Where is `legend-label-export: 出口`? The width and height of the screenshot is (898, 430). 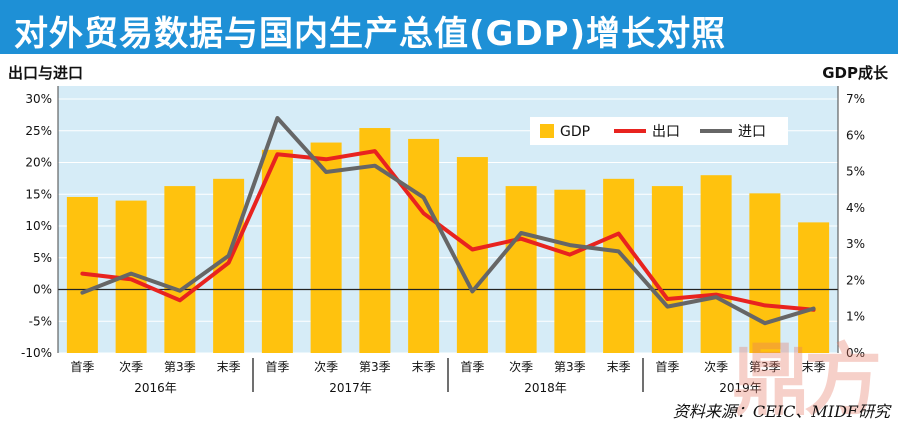 legend-label-export: 出口 is located at coordinates (666, 132).